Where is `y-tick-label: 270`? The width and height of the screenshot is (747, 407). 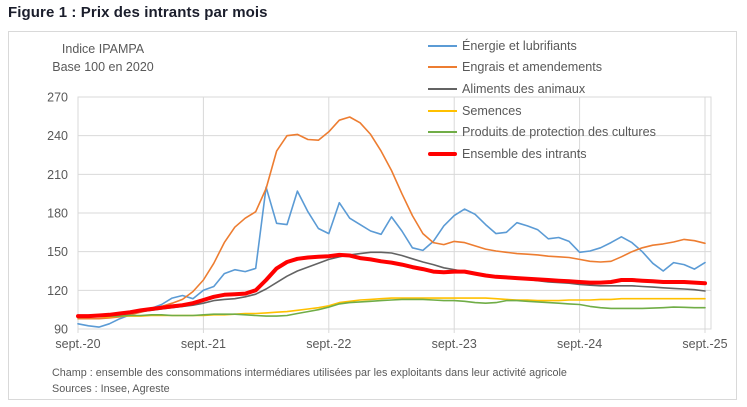
y-tick-label: 270 is located at coordinates (57, 98).